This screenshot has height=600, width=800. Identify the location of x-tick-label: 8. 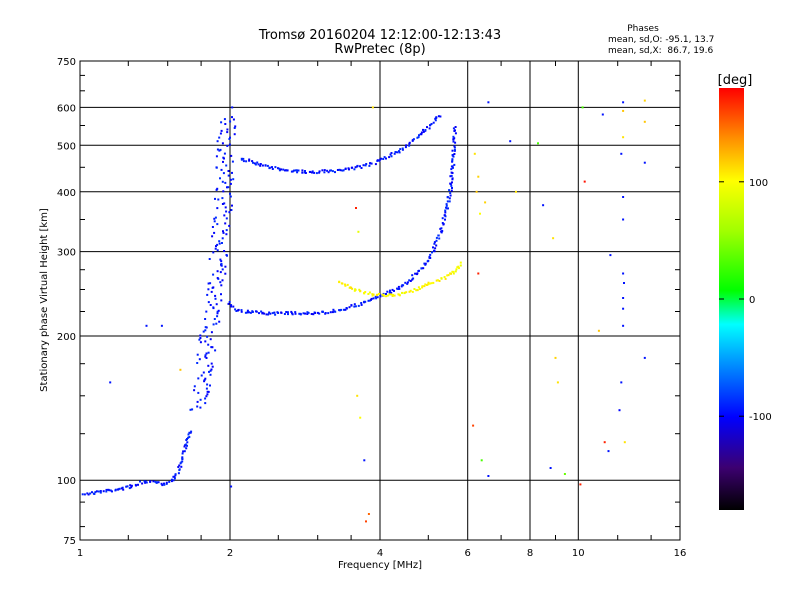
(530, 553).